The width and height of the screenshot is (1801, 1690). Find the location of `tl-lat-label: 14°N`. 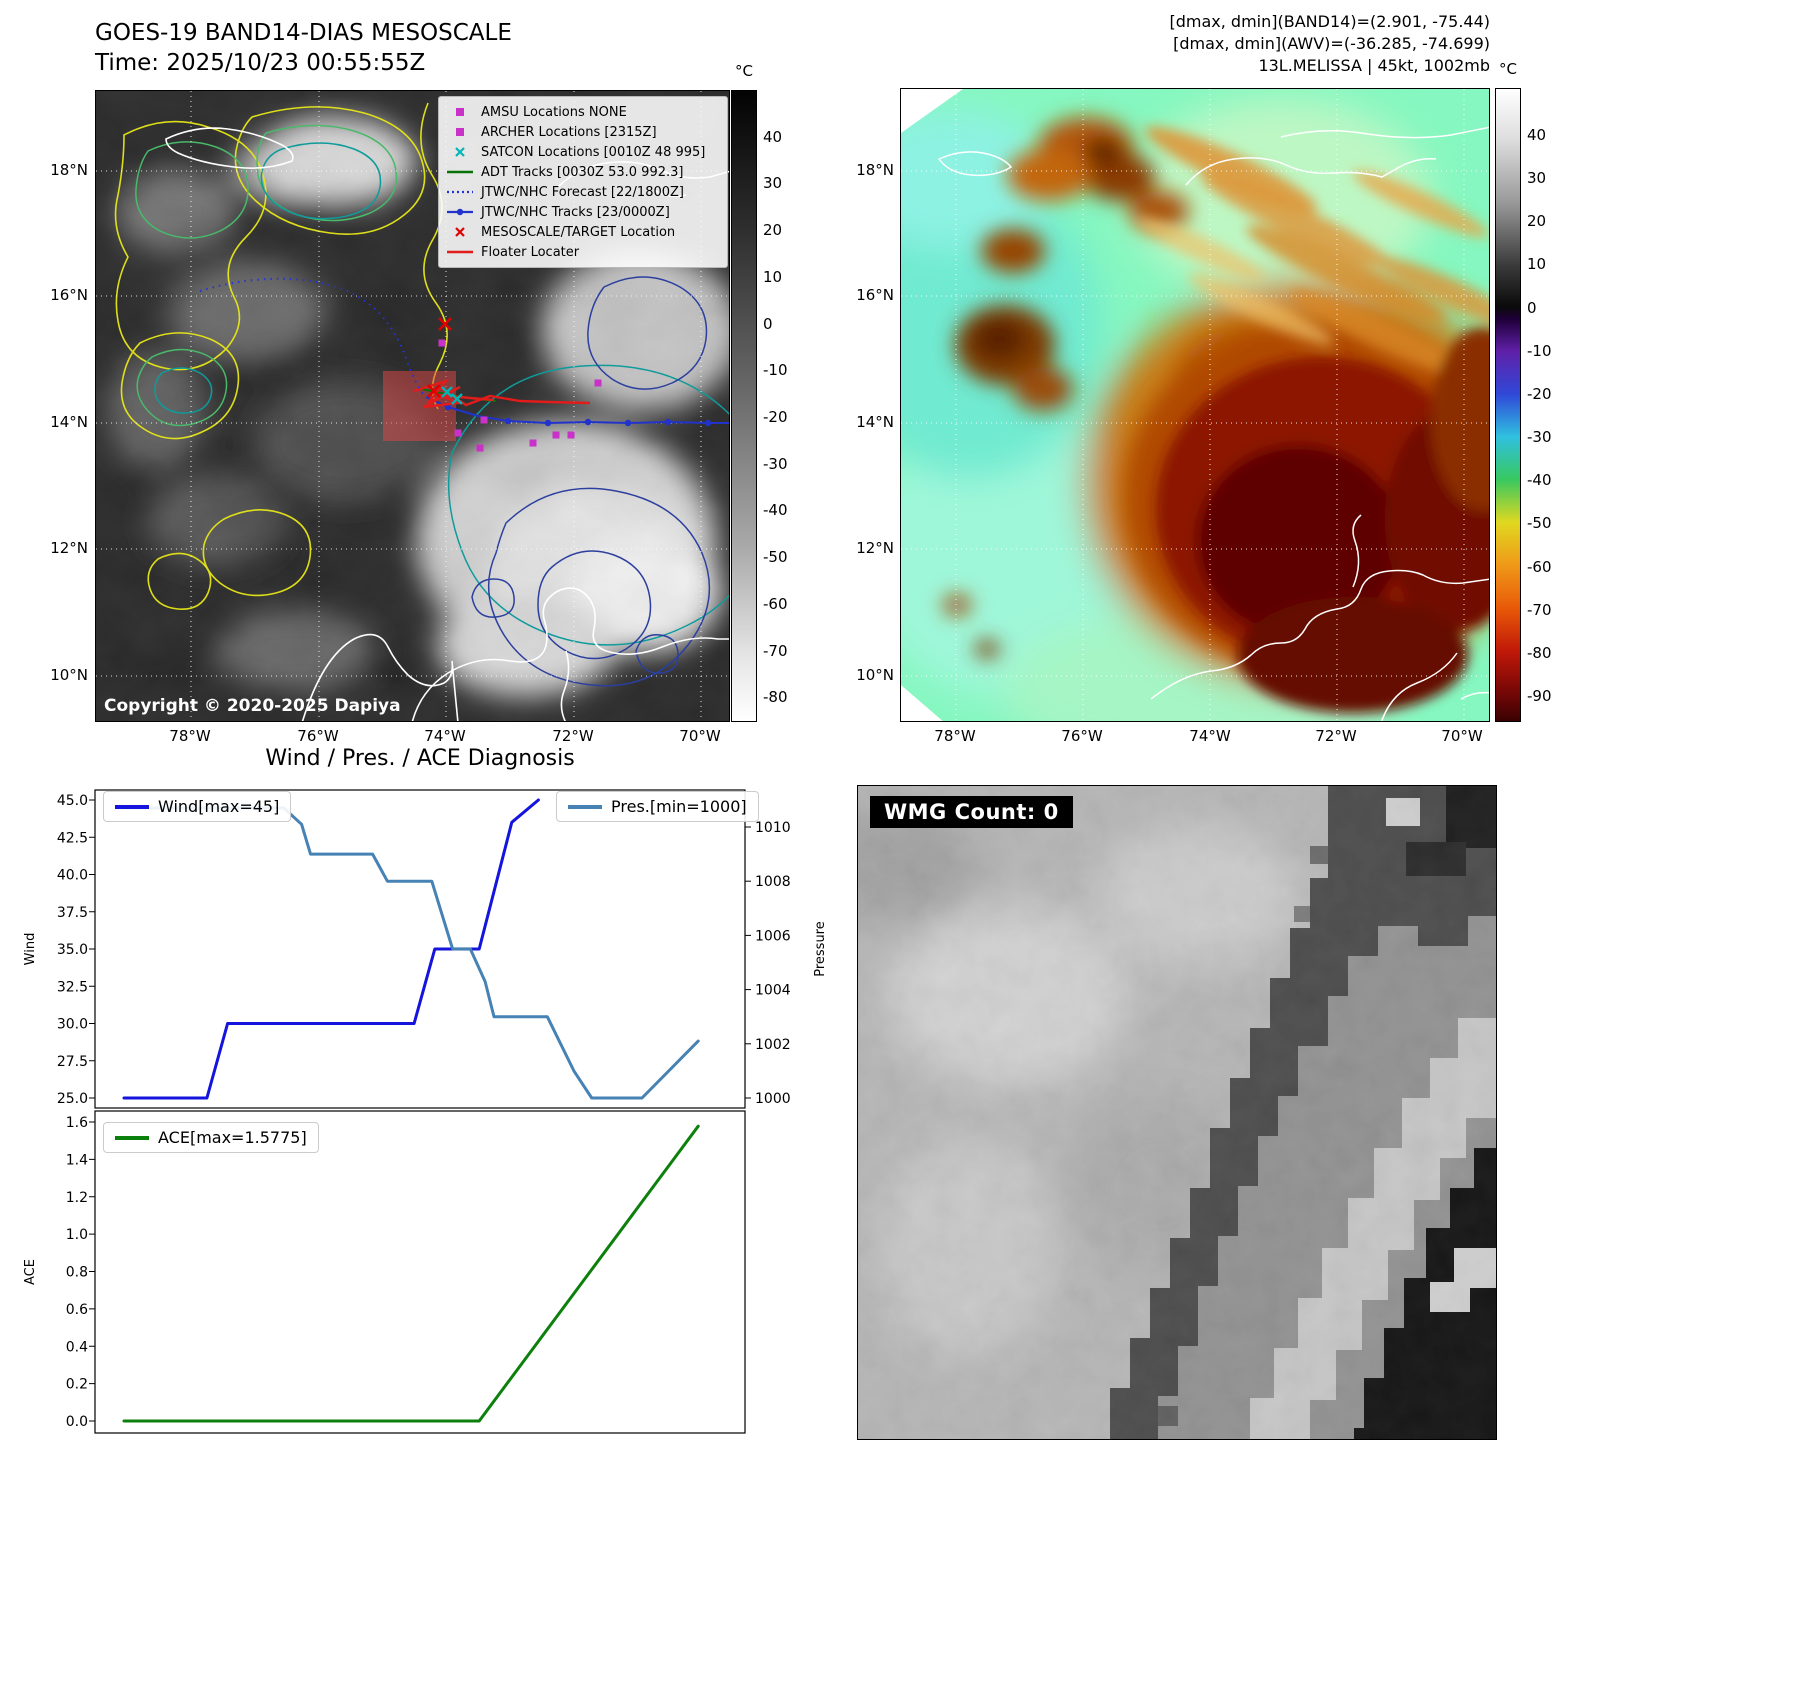

tl-lat-label: 14°N is located at coordinates (69, 422).